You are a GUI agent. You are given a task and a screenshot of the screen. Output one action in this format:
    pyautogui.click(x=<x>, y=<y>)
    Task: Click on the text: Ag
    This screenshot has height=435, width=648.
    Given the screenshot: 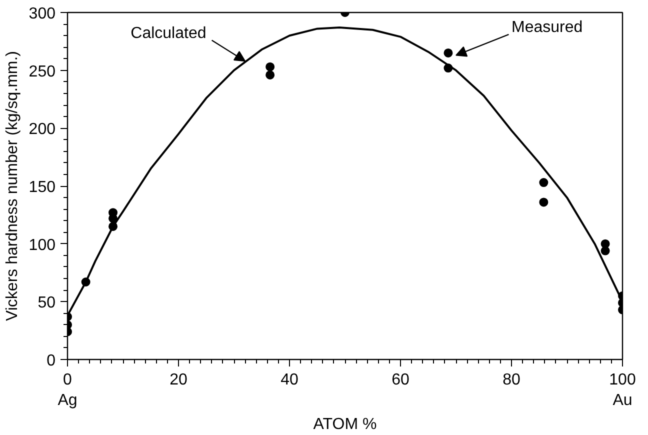 What is the action you would take?
    pyautogui.click(x=68, y=400)
    